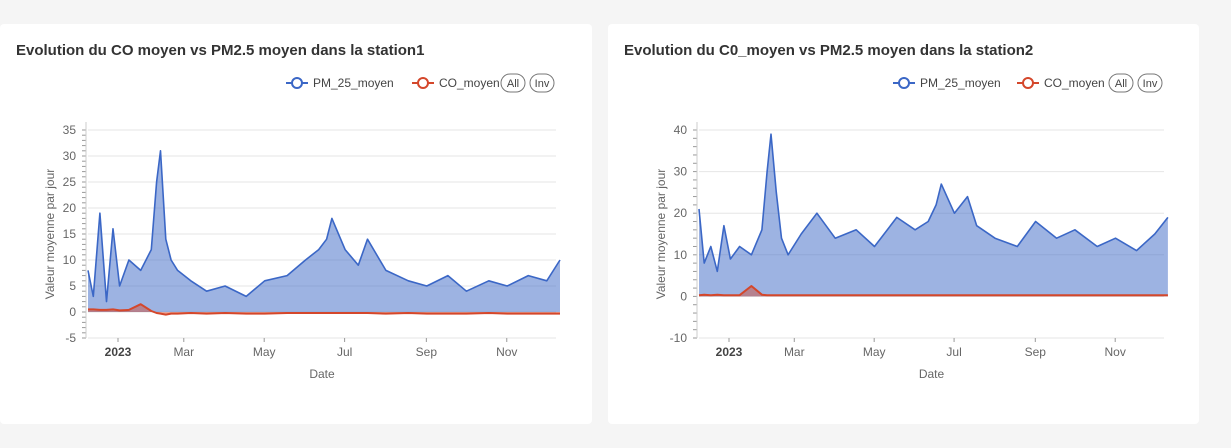 The width and height of the screenshot is (1231, 448). What do you see at coordinates (932, 374) in the screenshot?
I see `x-axis-title: Date` at bounding box center [932, 374].